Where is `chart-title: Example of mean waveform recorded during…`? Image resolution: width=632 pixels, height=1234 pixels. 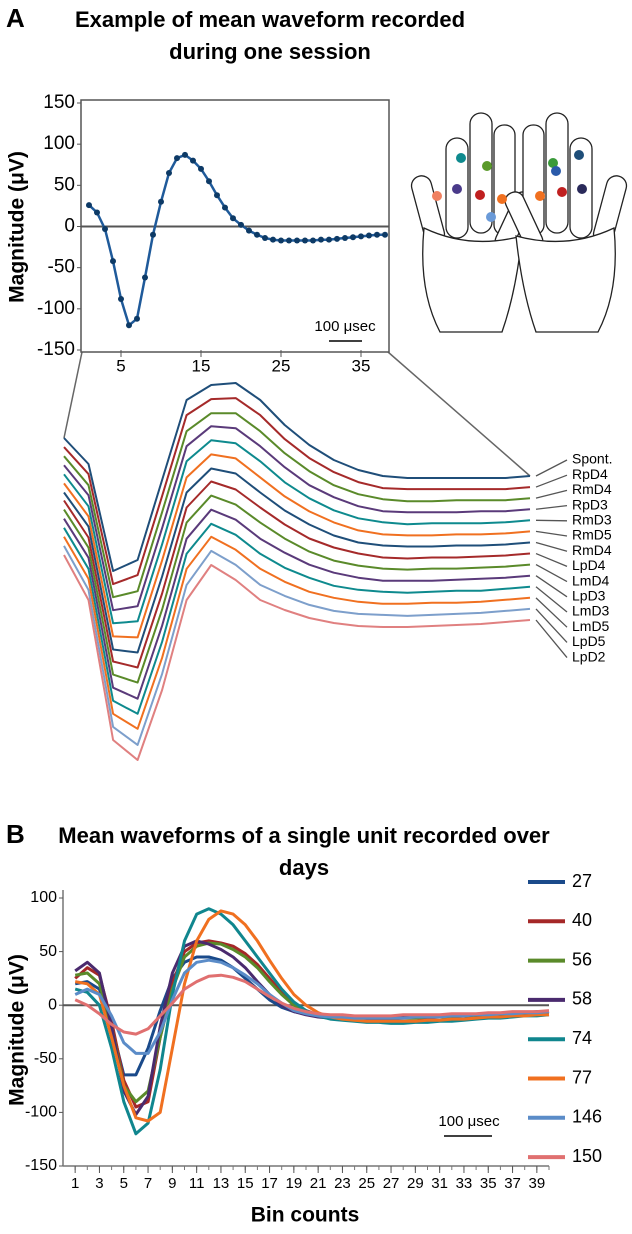 chart-title: Example of mean waveform recorded during… is located at coordinates (270, 35).